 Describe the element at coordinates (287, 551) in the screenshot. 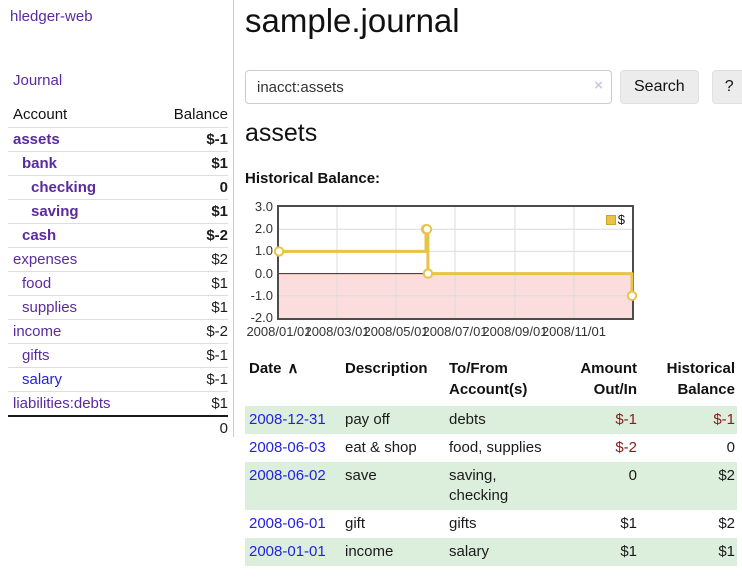

I see `transaction-date-link: 2008-01-01` at that location.